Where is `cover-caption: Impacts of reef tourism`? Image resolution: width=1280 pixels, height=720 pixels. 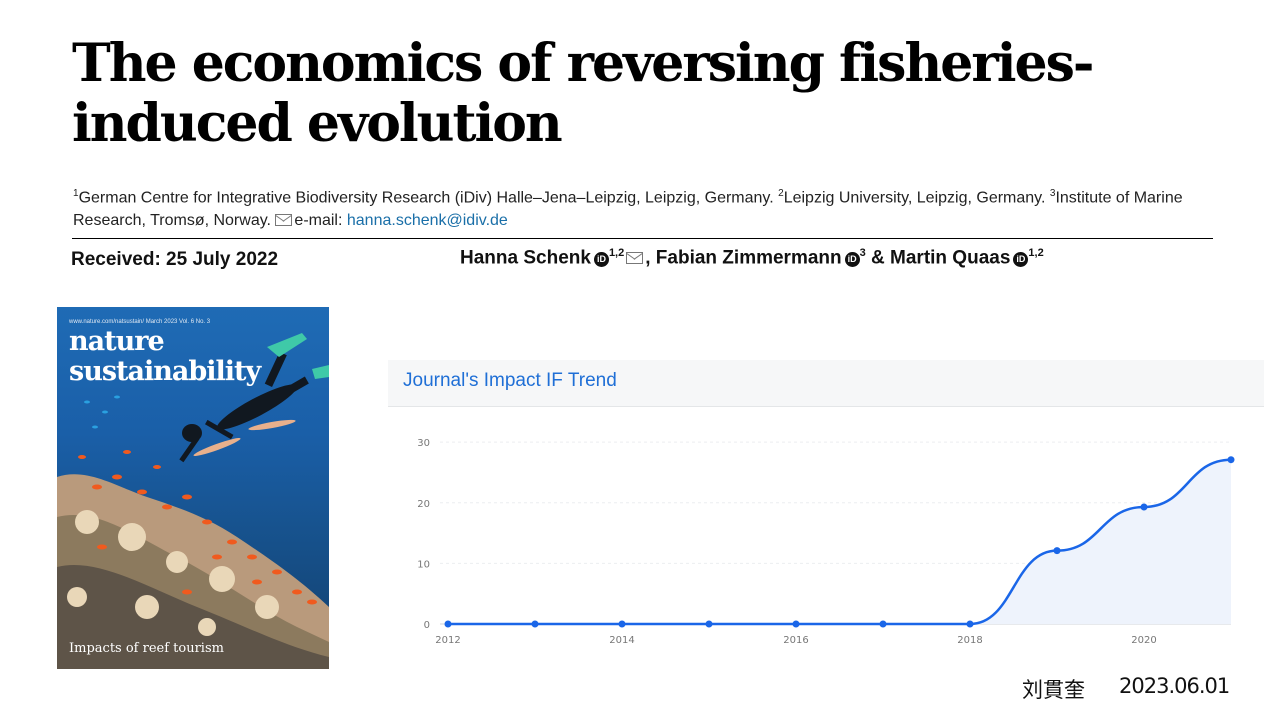
cover-caption: Impacts of reef tourism is located at coordinates (146, 648).